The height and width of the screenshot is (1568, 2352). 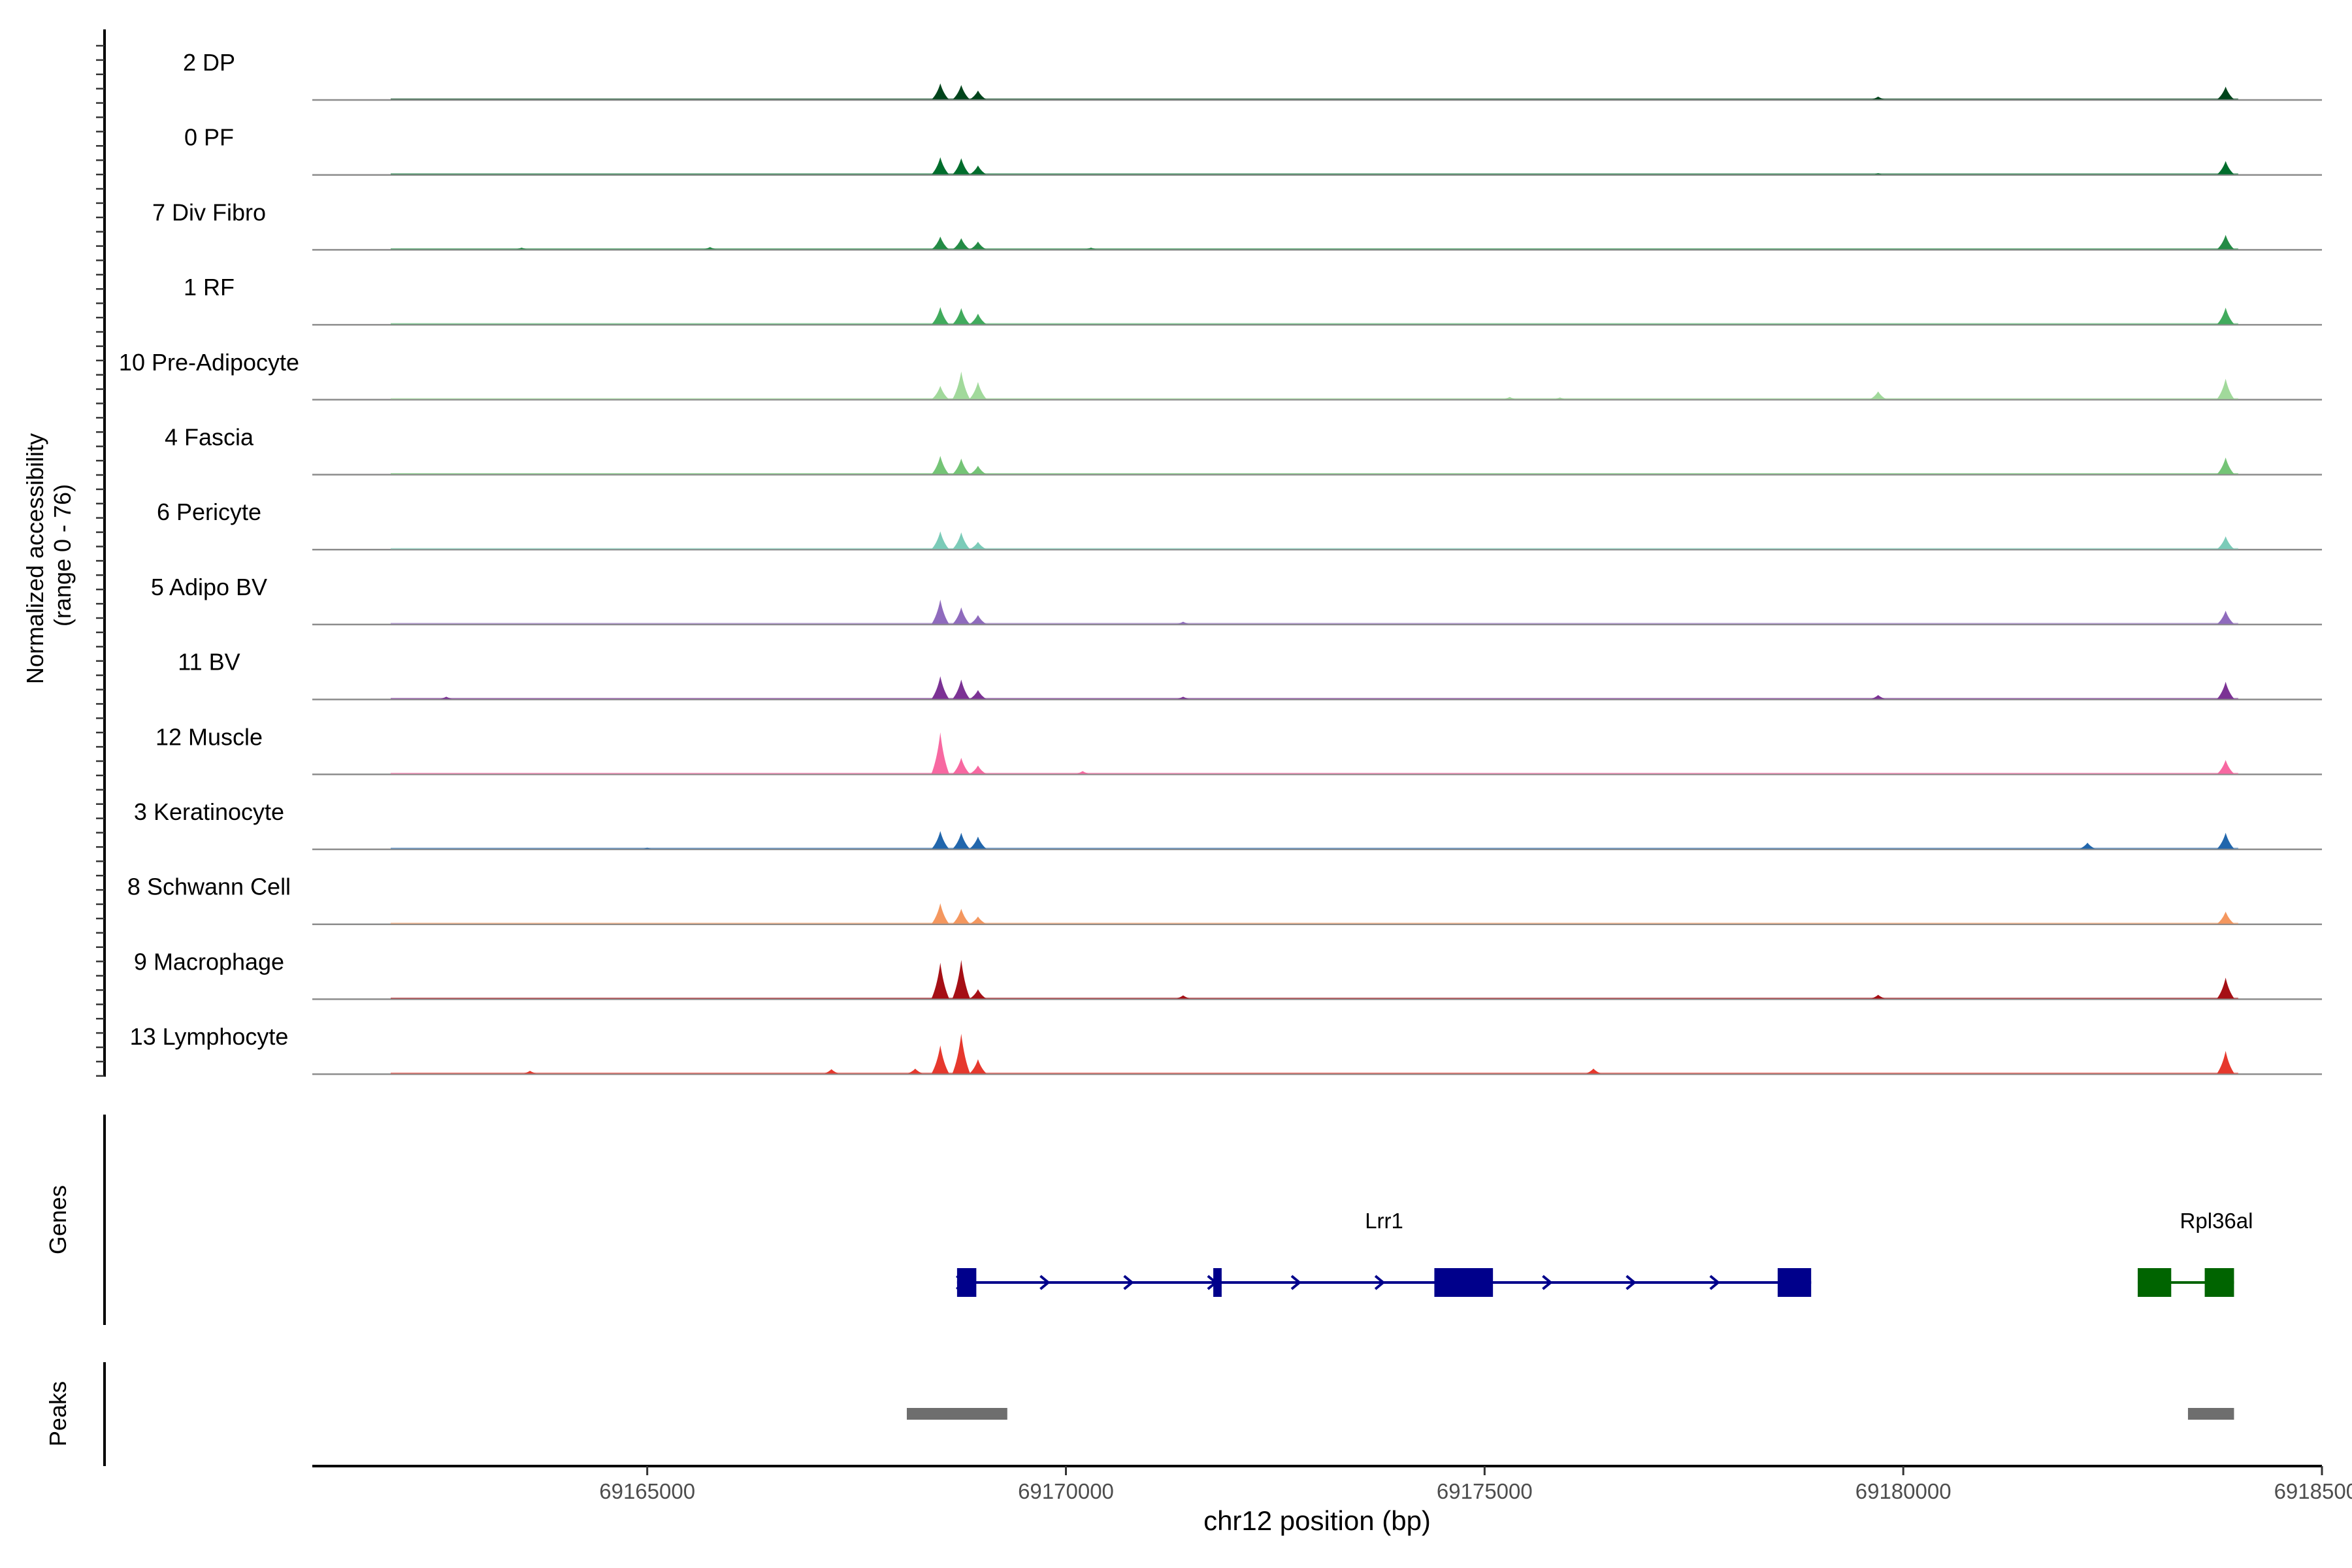 I want to click on track-7: 6 Pericyte, so click(x=1239, y=524).